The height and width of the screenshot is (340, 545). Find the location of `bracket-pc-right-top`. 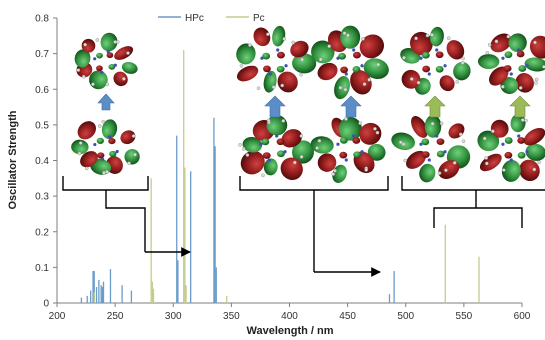

bracket-pc-right-top is located at coordinates (473, 192).